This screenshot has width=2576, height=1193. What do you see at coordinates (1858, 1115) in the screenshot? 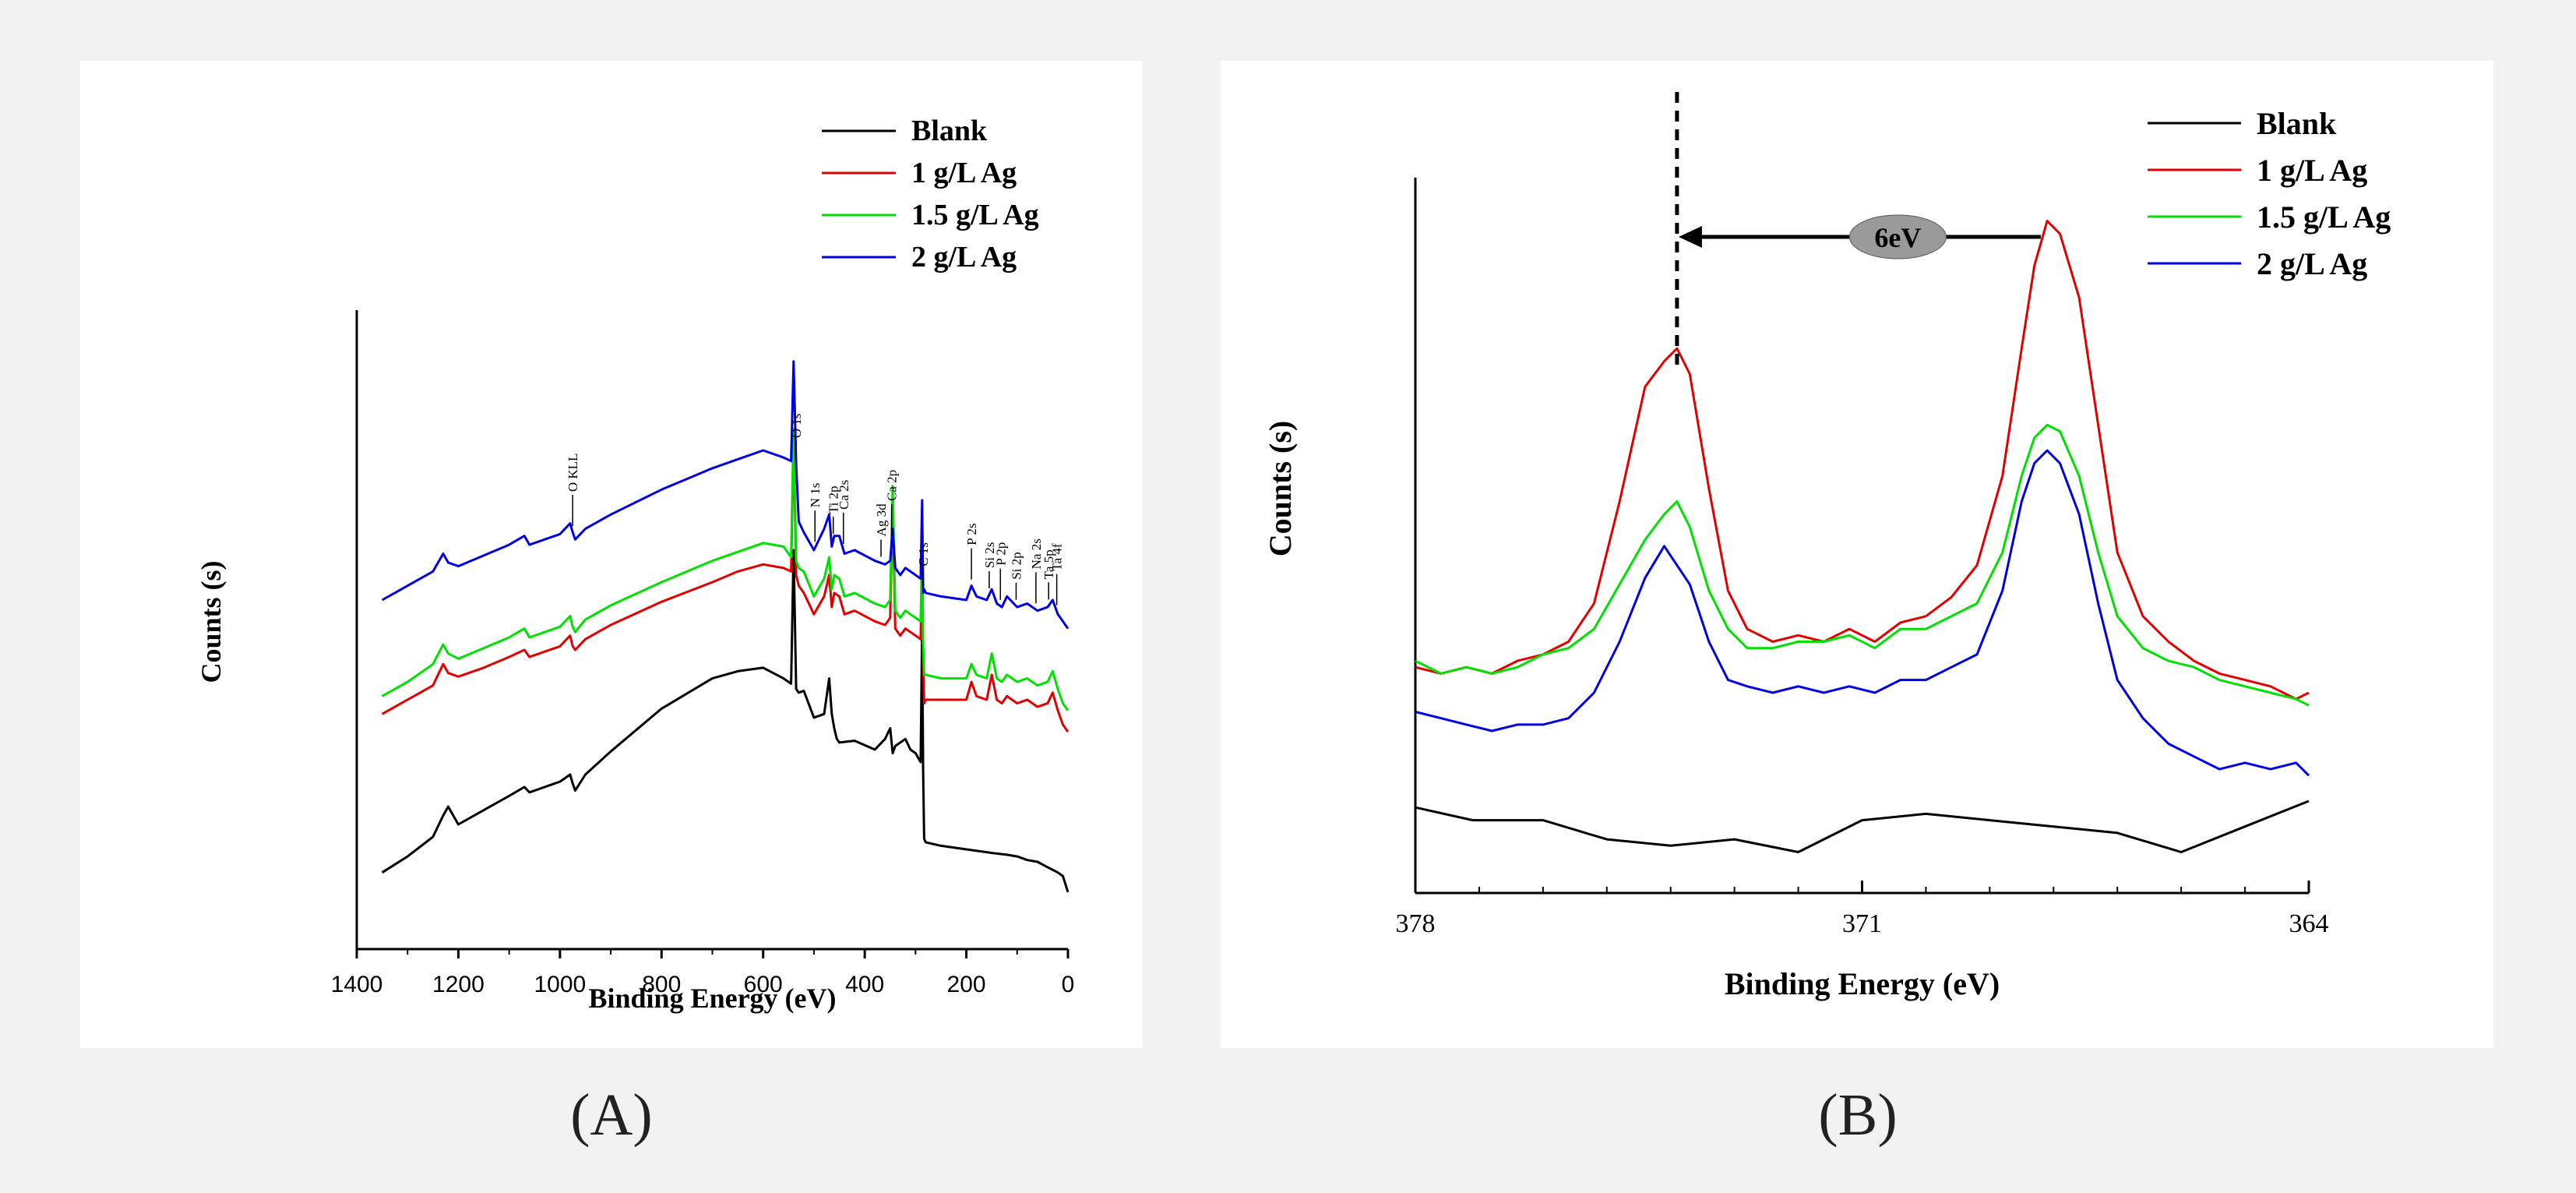
I see `caption-b: (B)` at bounding box center [1858, 1115].